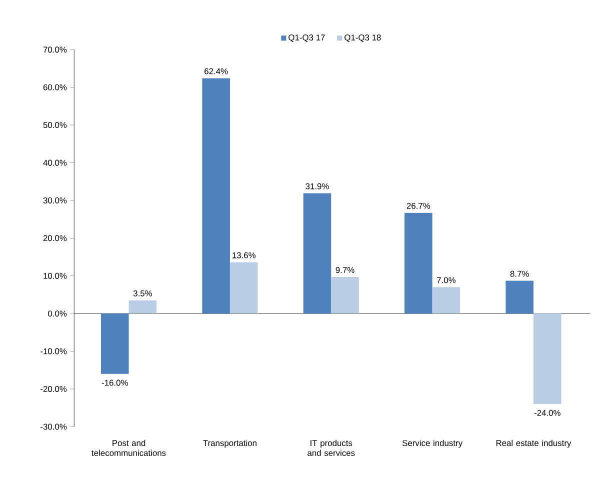 The width and height of the screenshot is (608, 484). Describe the element at coordinates (55, 238) in the screenshot. I see `y-tick-label: 20.0%` at that location.